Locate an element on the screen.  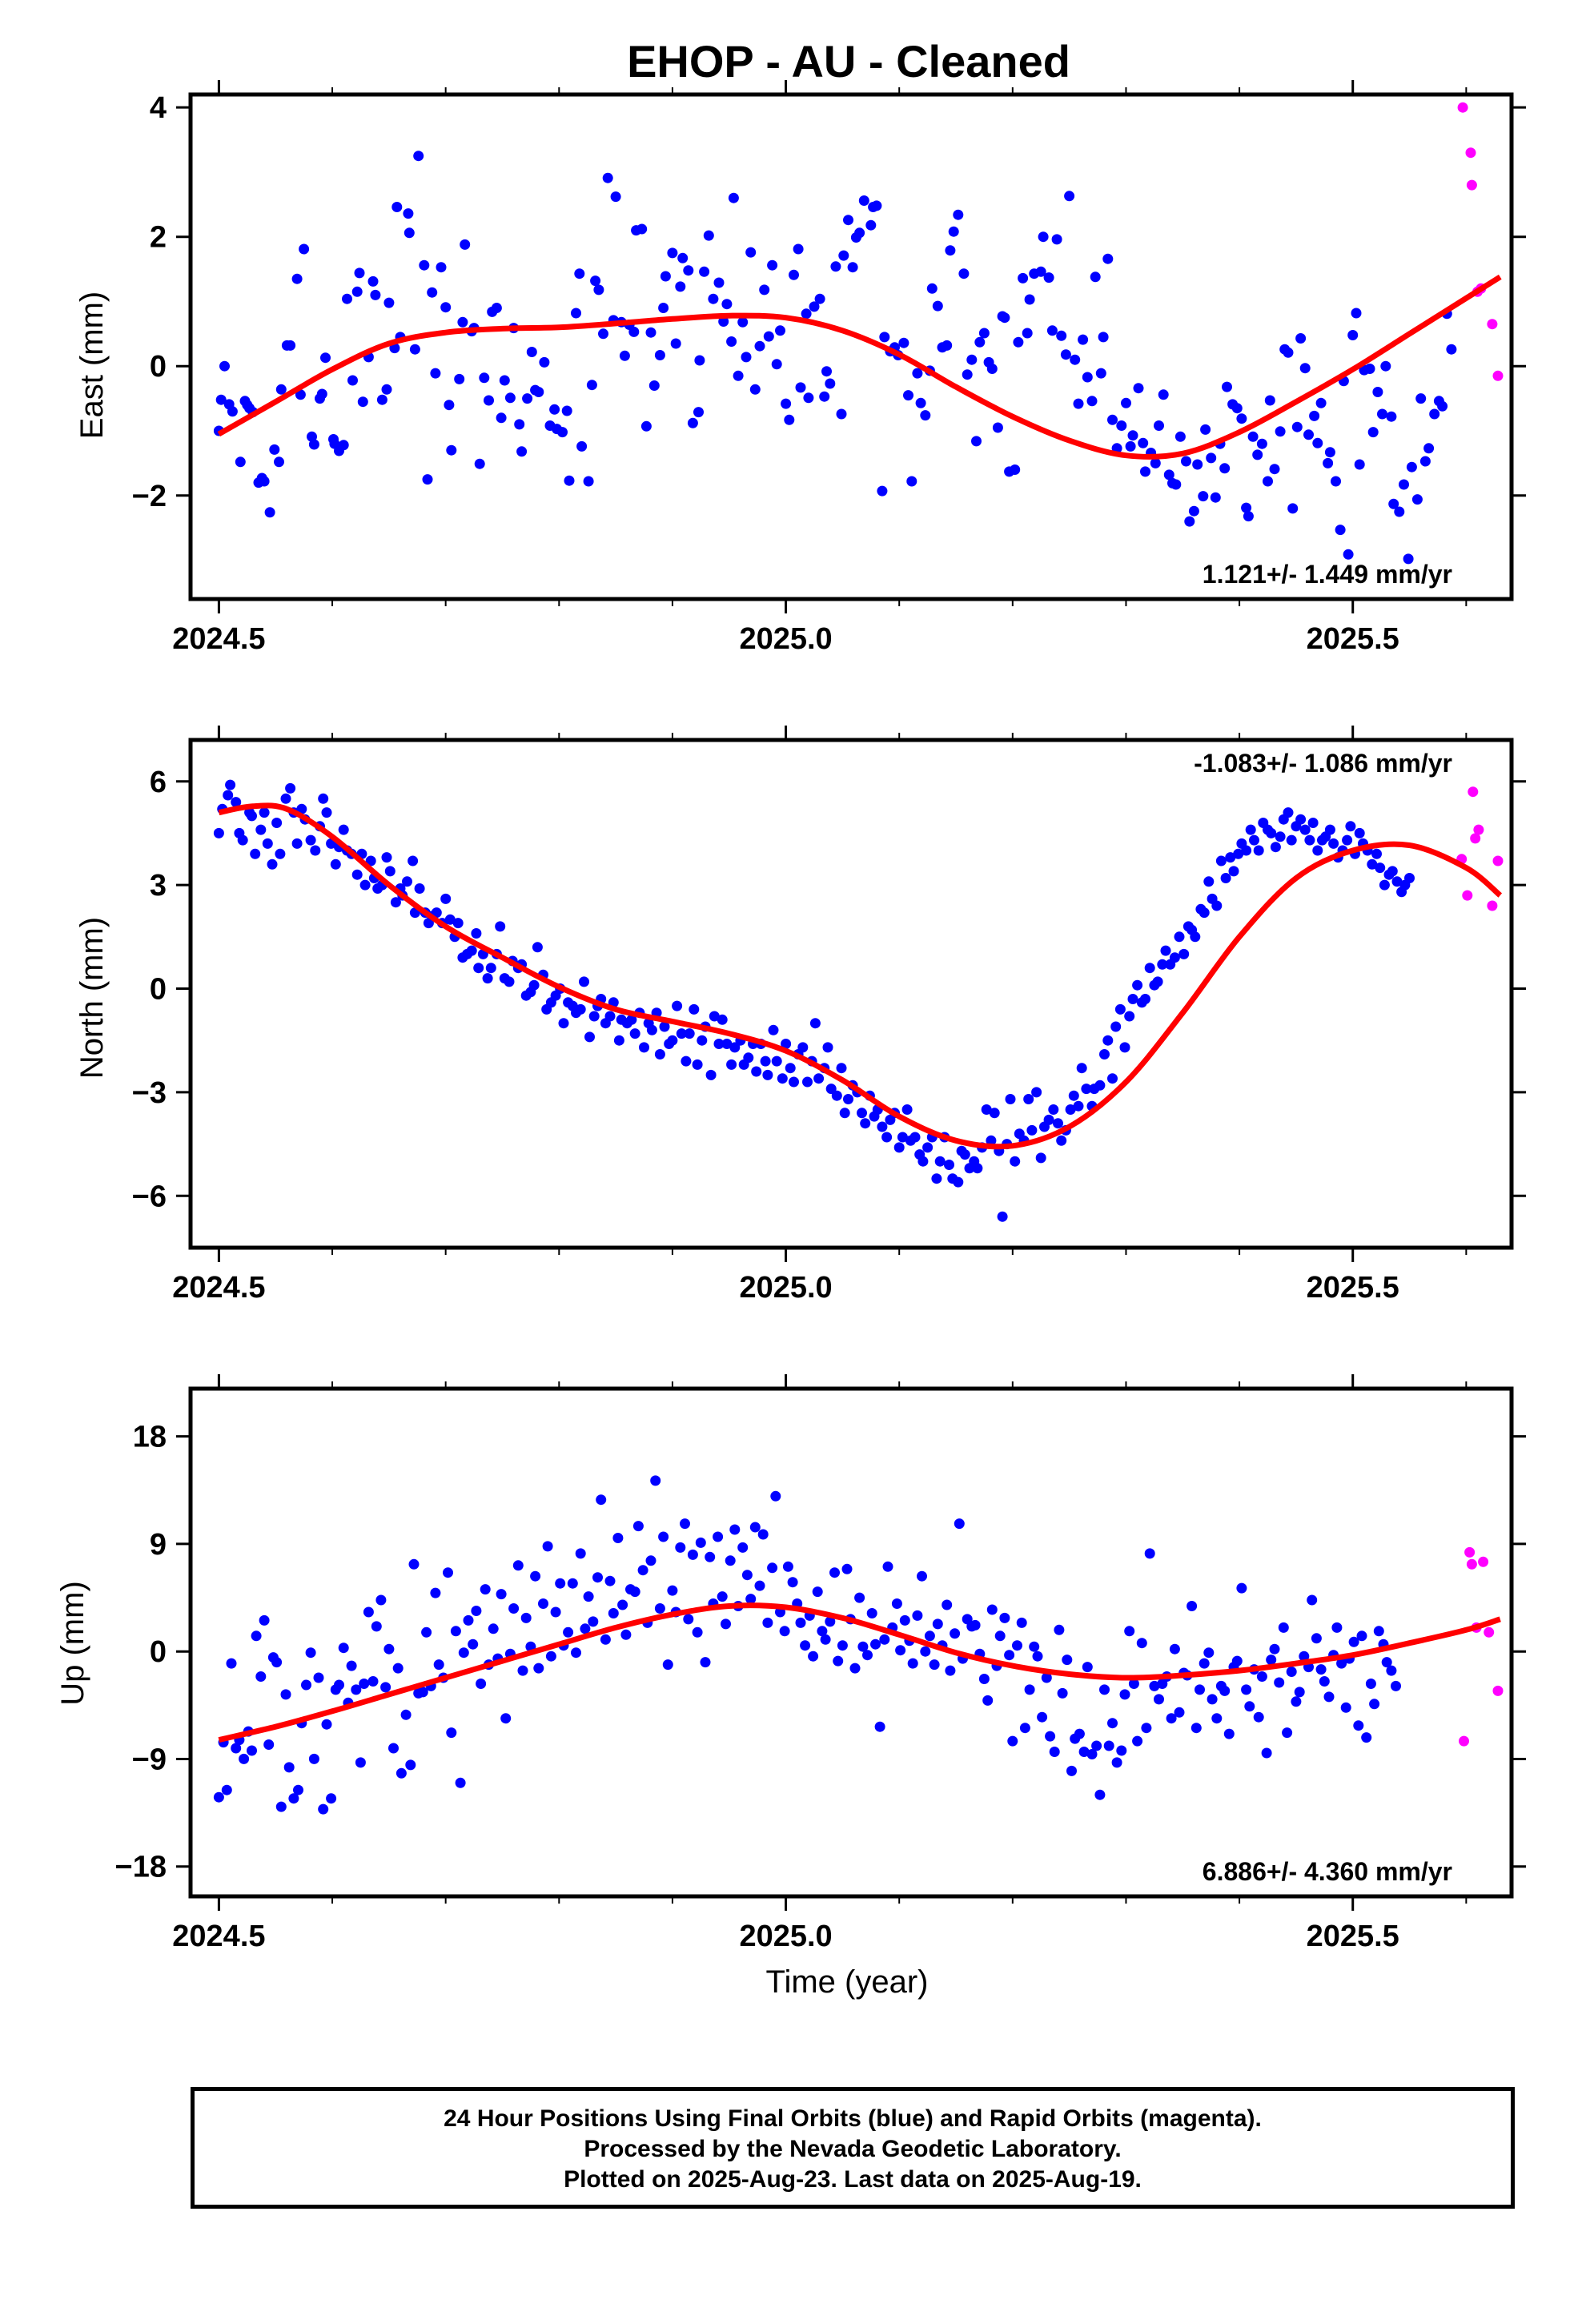
fit-curve-east is located at coordinates (859, 367).